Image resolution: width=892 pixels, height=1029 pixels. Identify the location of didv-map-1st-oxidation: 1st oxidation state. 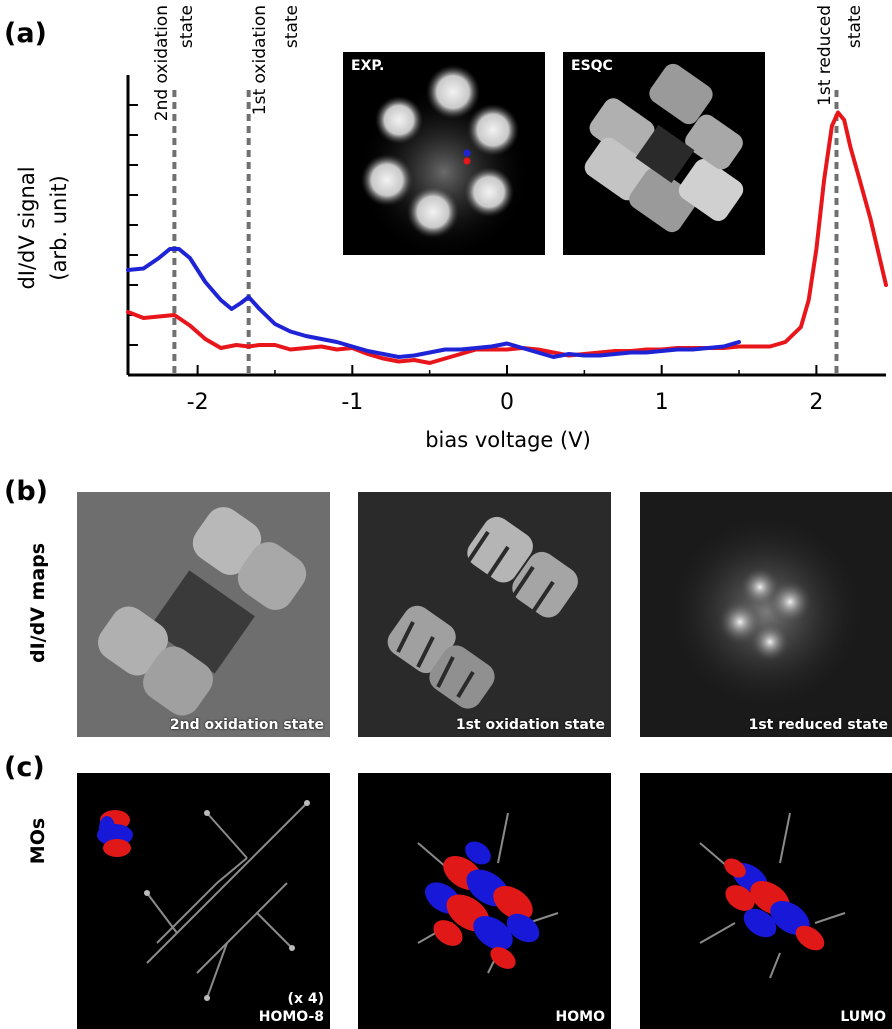
(484, 614).